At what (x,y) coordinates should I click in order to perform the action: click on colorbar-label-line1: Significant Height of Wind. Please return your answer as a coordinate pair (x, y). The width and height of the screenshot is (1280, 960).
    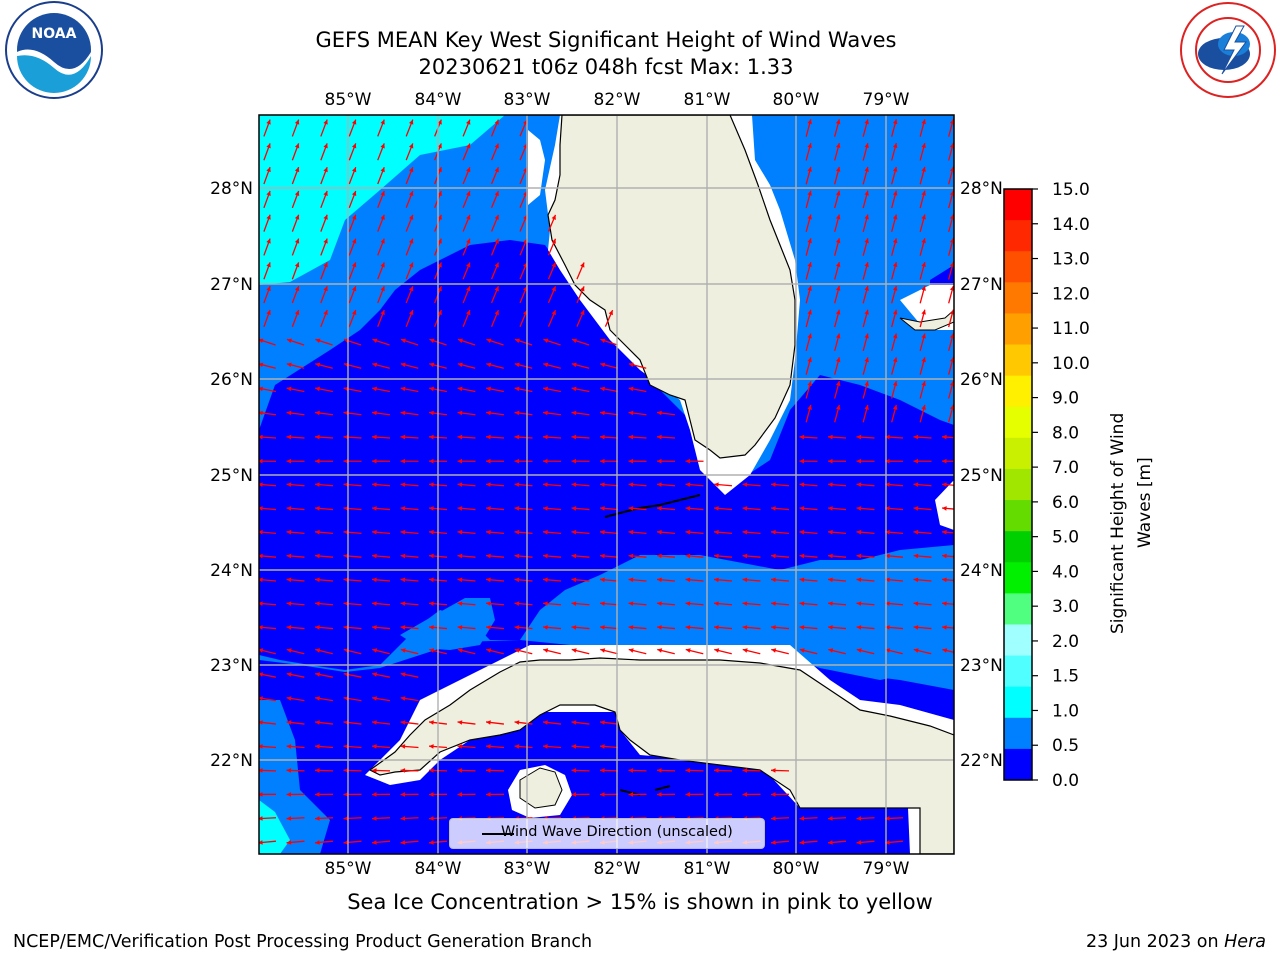
    Looking at the image, I should click on (1118, 523).